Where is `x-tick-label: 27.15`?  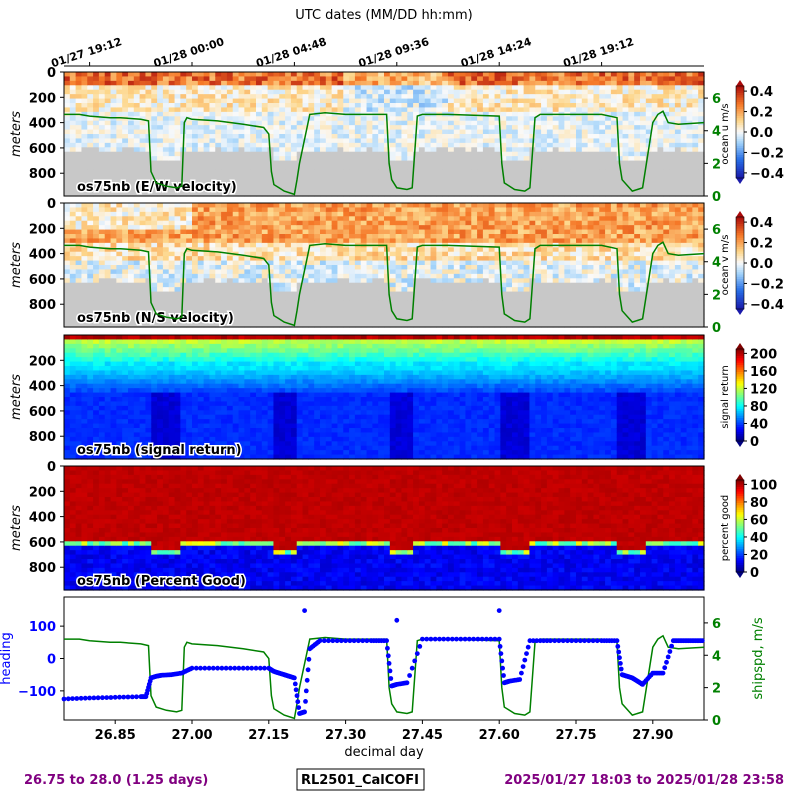
x-tick-label: 27.15 is located at coordinates (268, 735).